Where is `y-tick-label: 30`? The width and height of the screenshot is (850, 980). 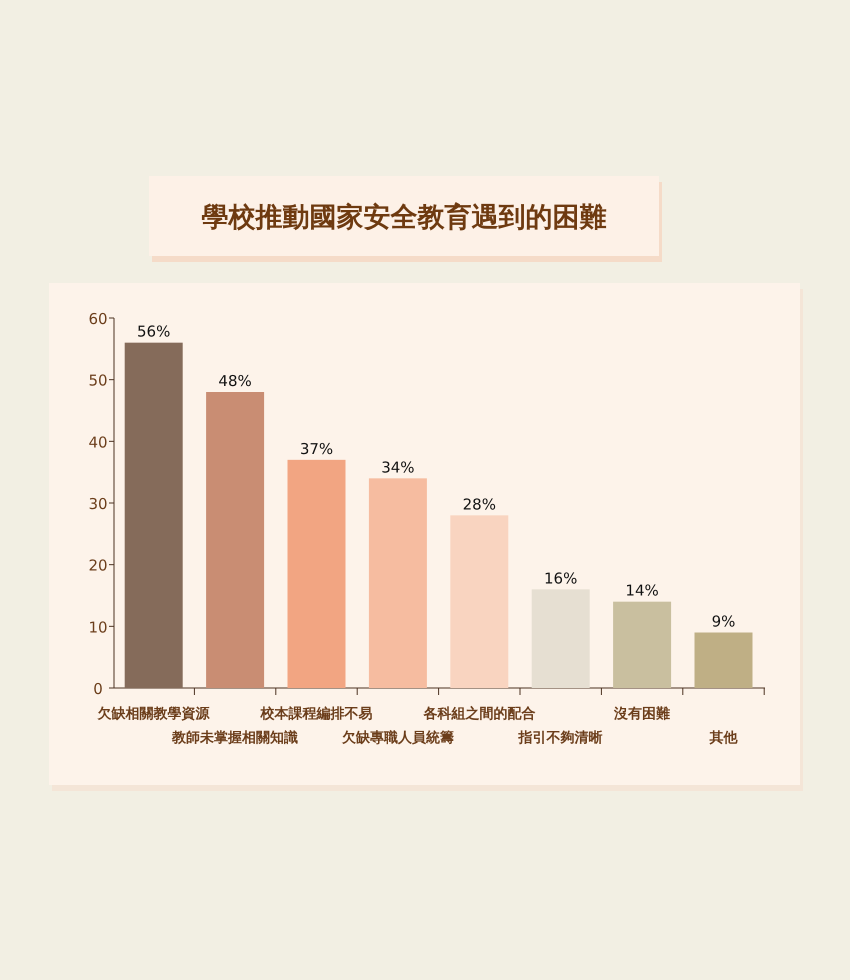
y-tick-label: 30 is located at coordinates (98, 504).